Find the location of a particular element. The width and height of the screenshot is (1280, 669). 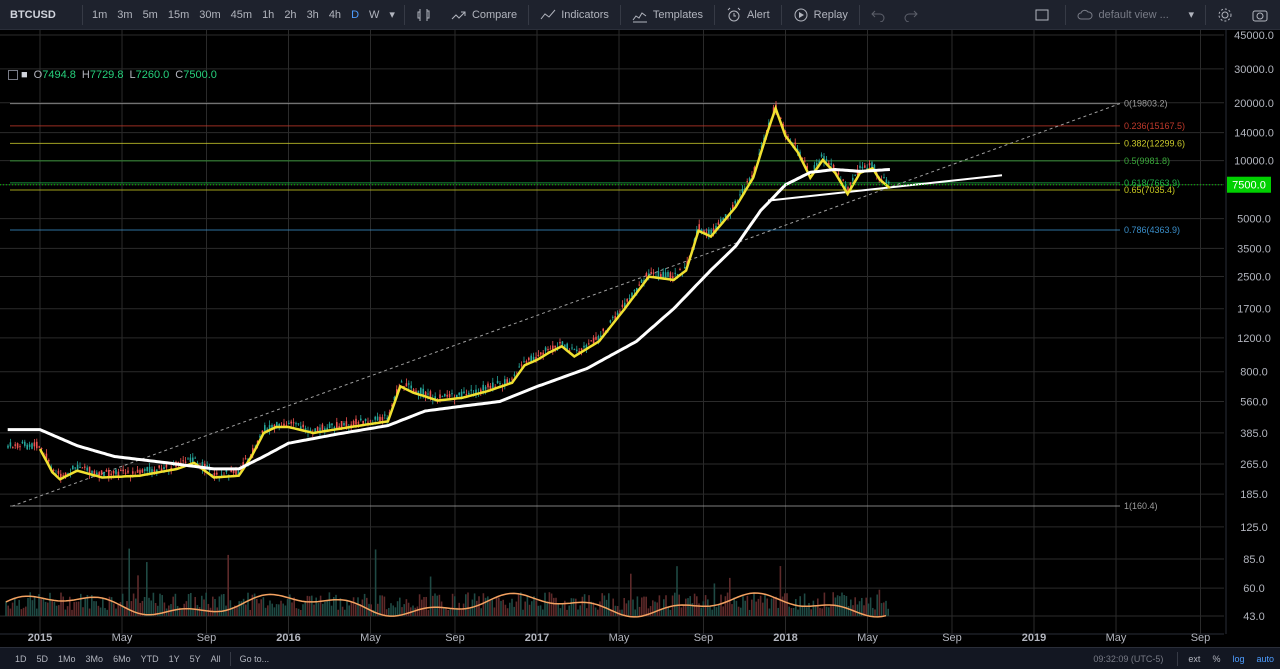

interval-w: W is located at coordinates (374, 14).